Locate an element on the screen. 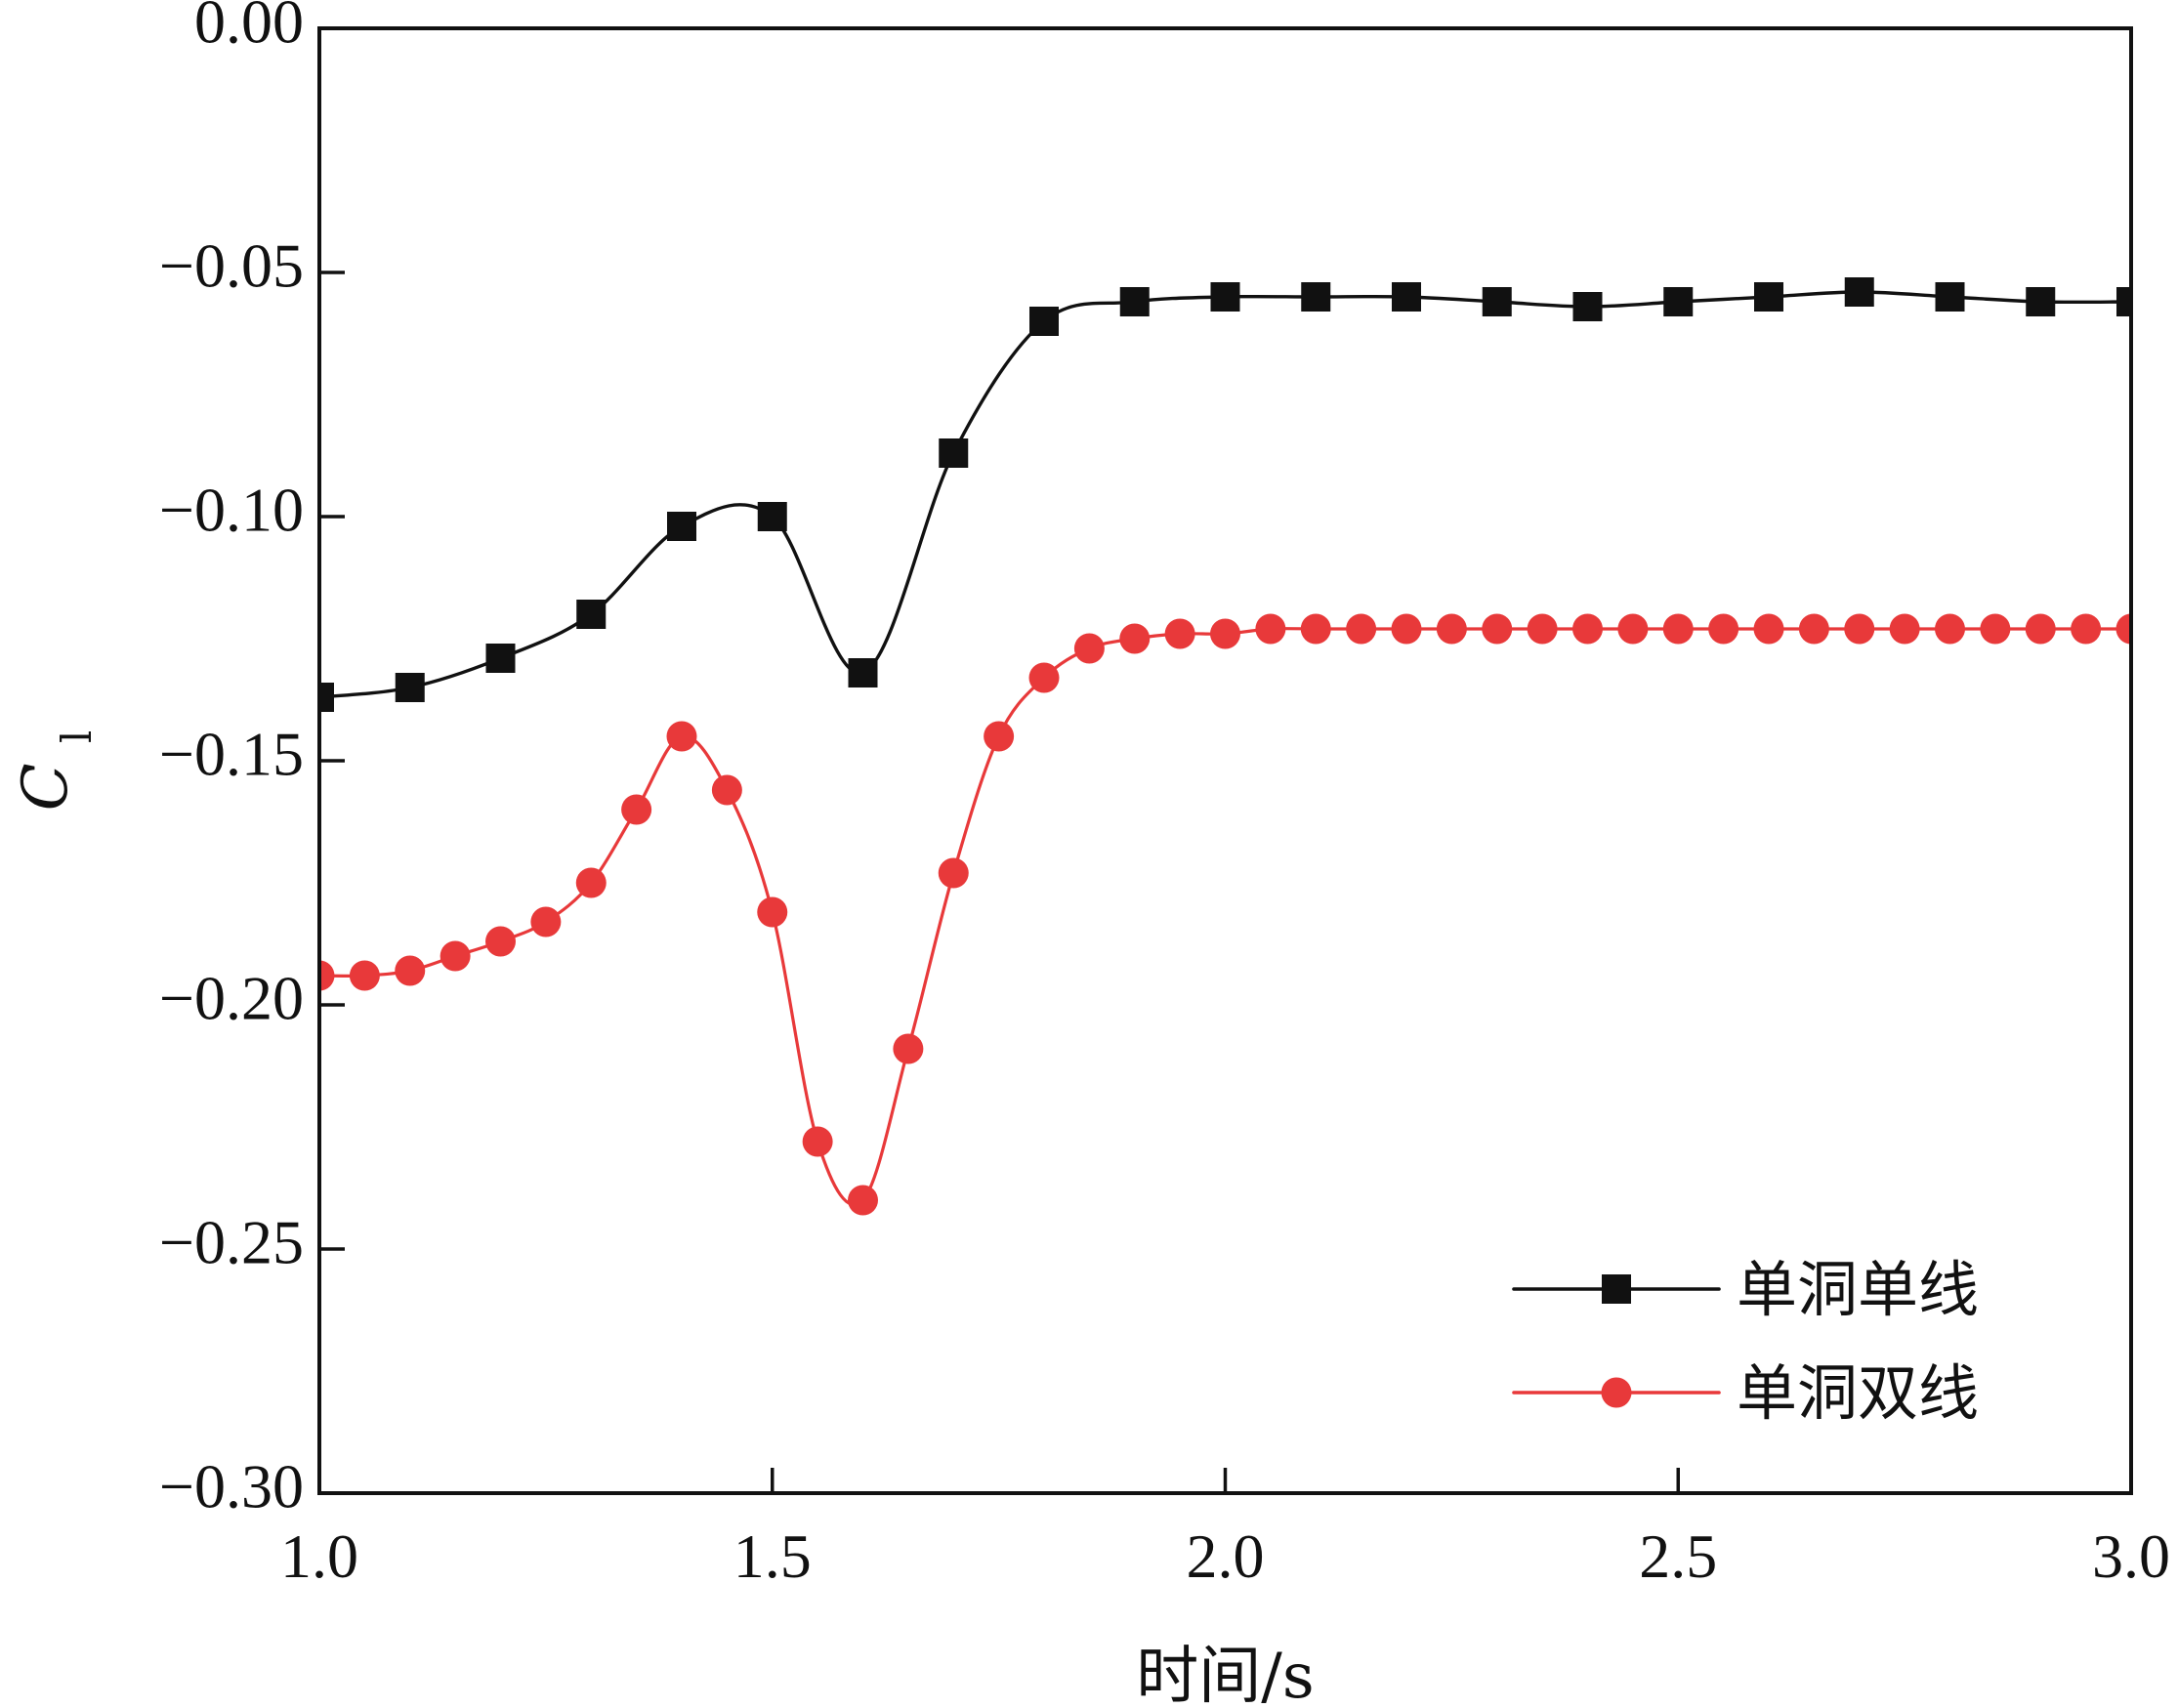 This screenshot has width=2178, height=1708. y-tick-label: −0.10 is located at coordinates (232, 511).